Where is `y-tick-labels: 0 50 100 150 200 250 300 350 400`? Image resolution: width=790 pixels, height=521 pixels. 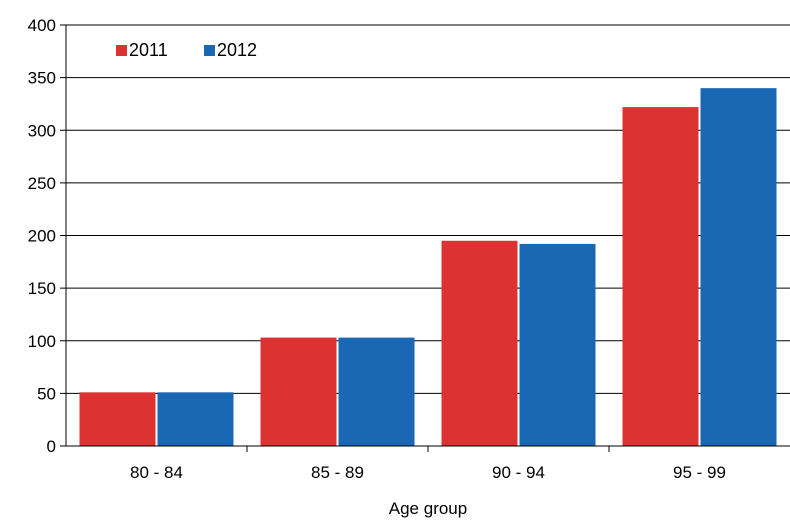
y-tick-labels: 0 50 100 150 200 250 300 350 400 is located at coordinates (47, 236).